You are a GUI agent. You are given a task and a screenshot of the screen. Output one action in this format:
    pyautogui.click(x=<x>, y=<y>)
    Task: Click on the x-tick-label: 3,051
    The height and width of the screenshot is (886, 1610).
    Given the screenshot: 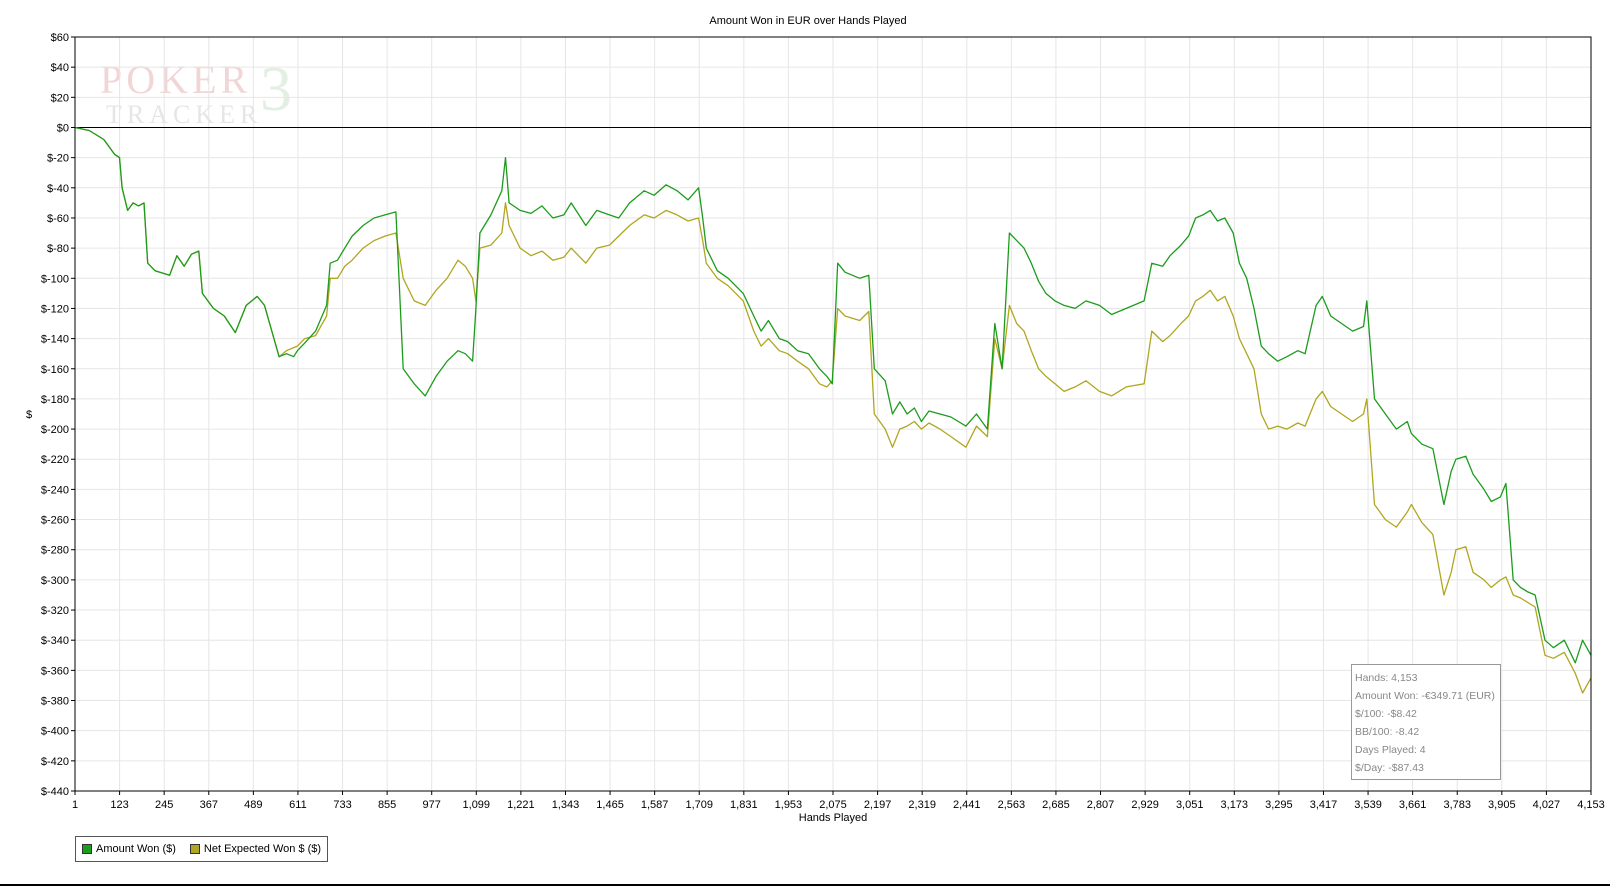 What is the action you would take?
    pyautogui.click(x=1190, y=805)
    